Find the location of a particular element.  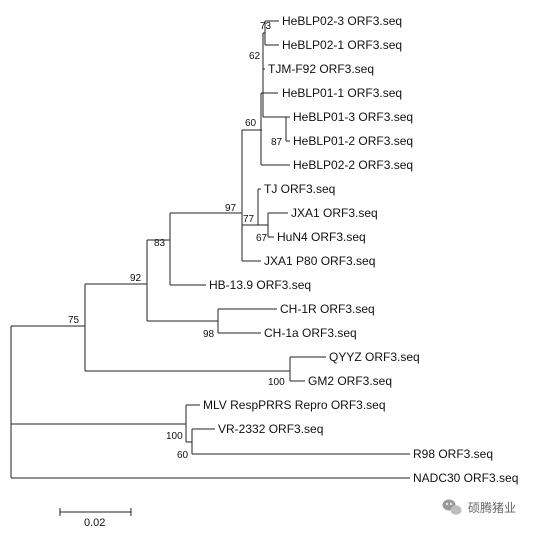

leaf-ch-1a: CH-1a ORF3.seq is located at coordinates (310, 333).